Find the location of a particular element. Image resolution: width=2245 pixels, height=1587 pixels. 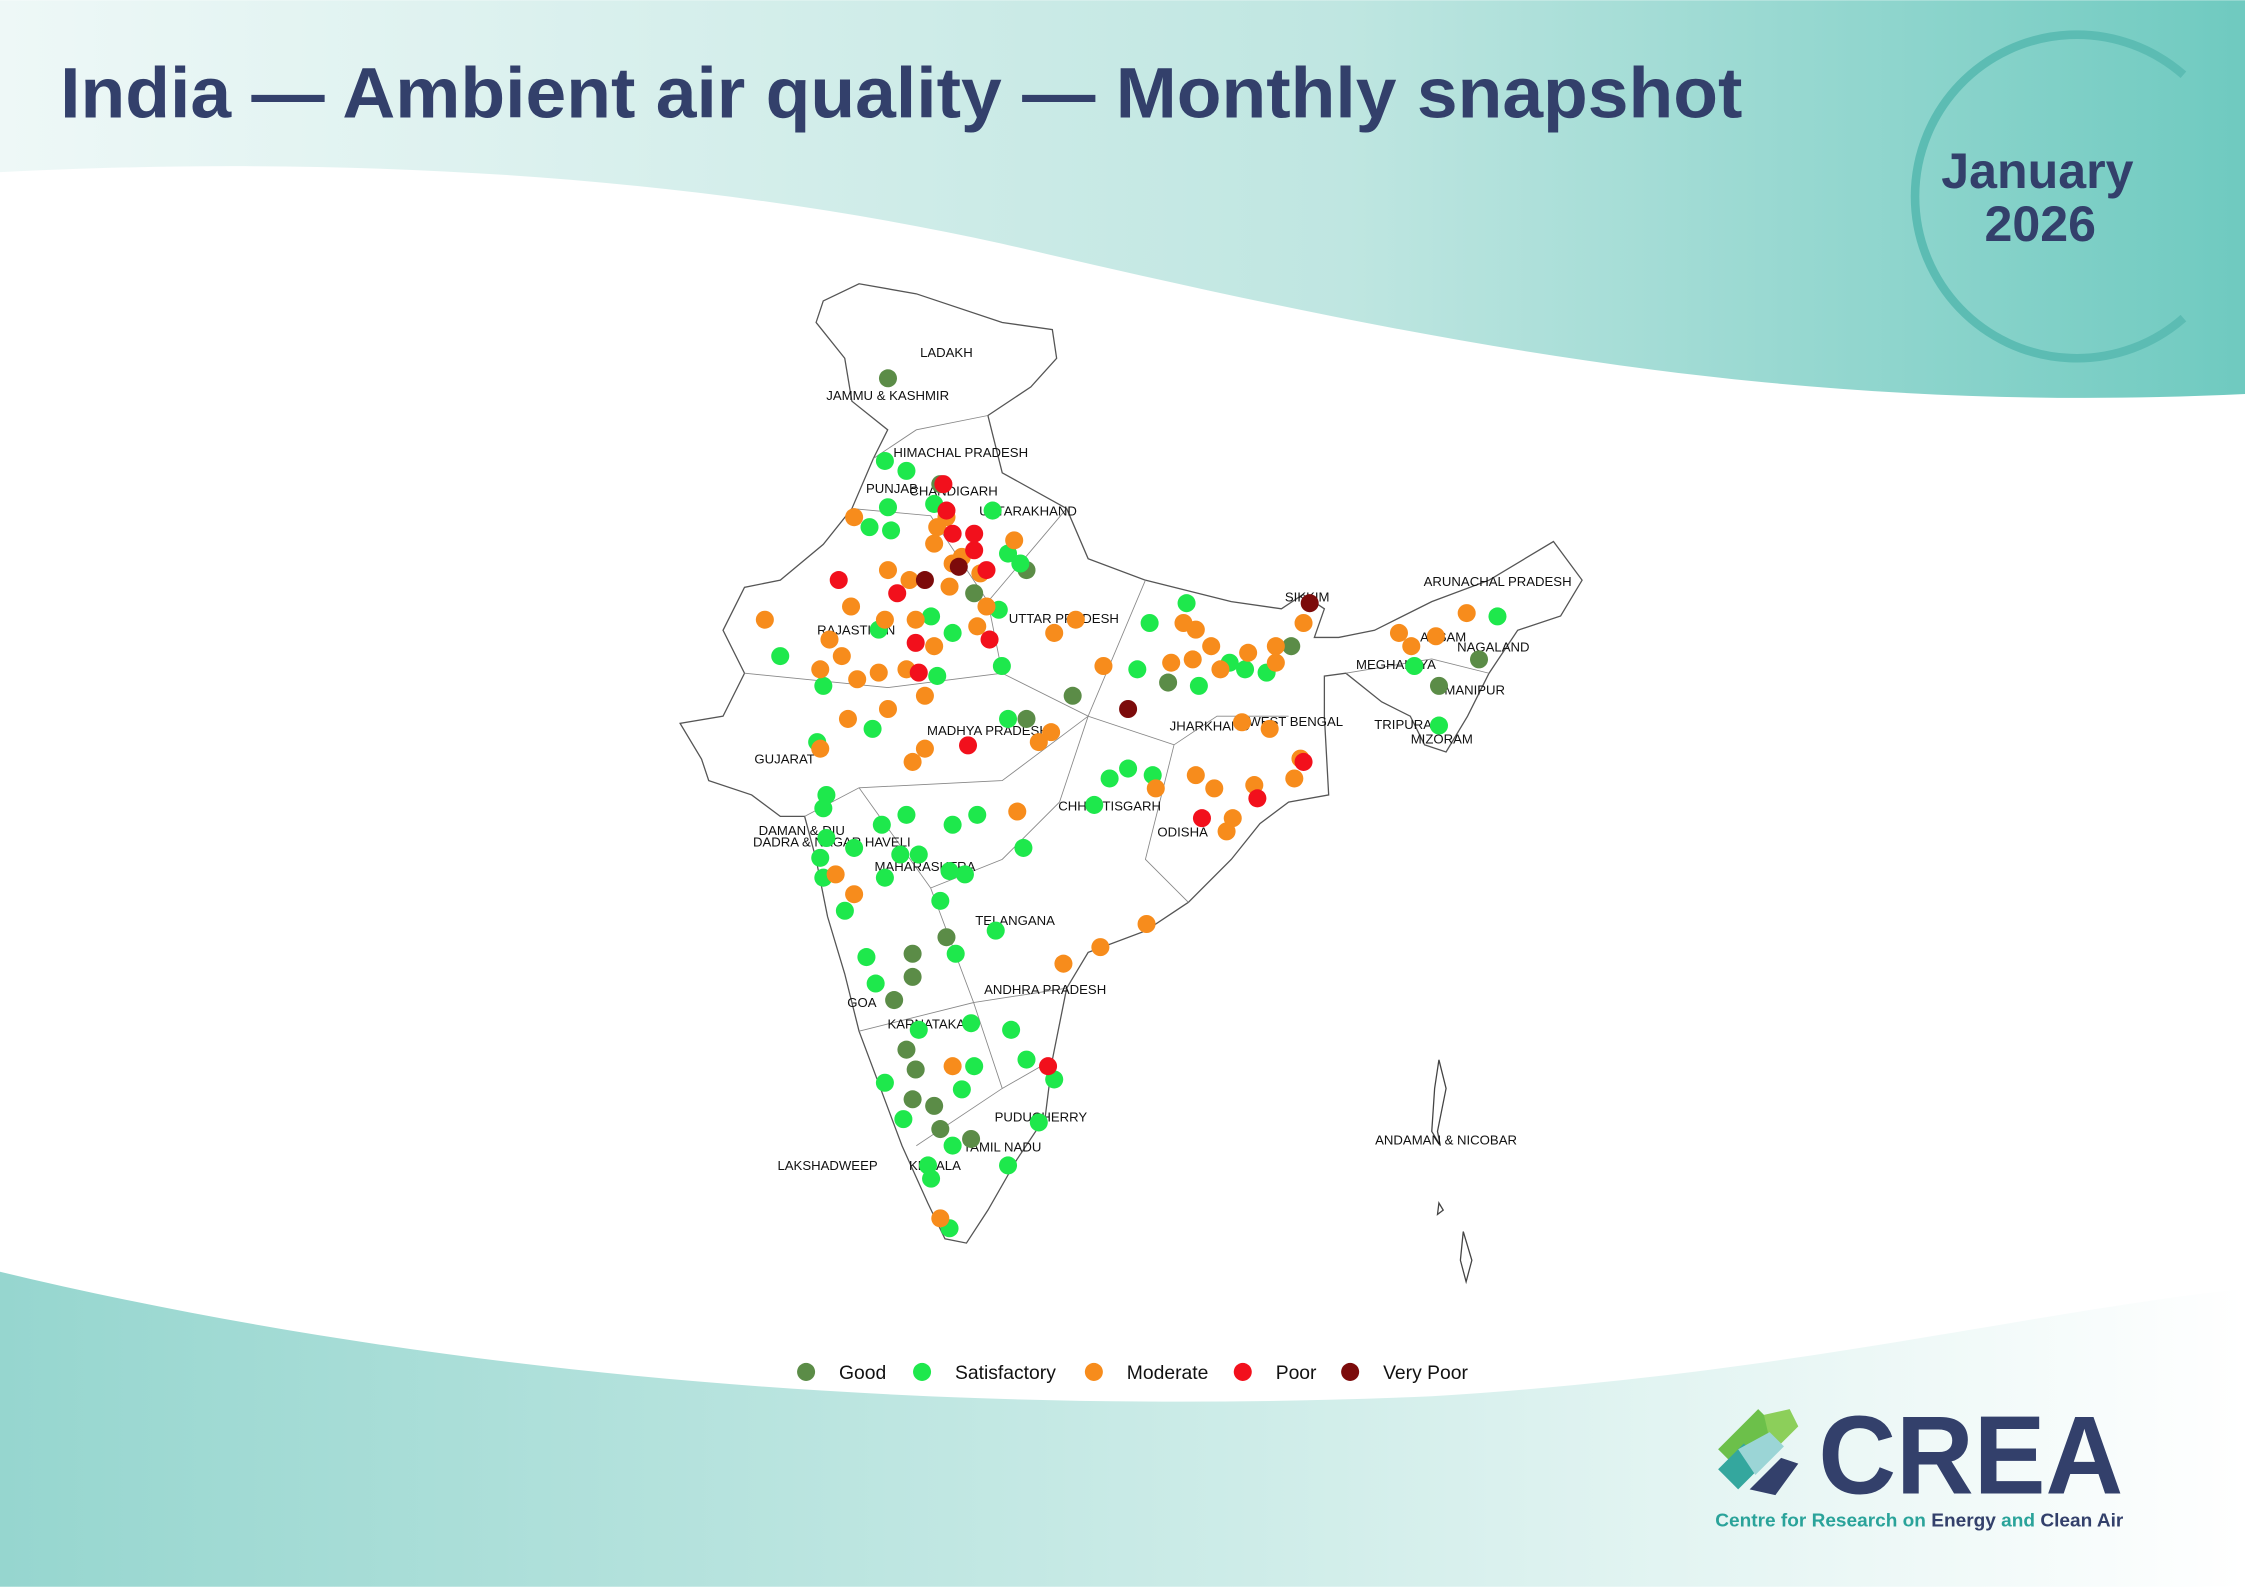

legend-label: Poor is located at coordinates (1296, 1373).